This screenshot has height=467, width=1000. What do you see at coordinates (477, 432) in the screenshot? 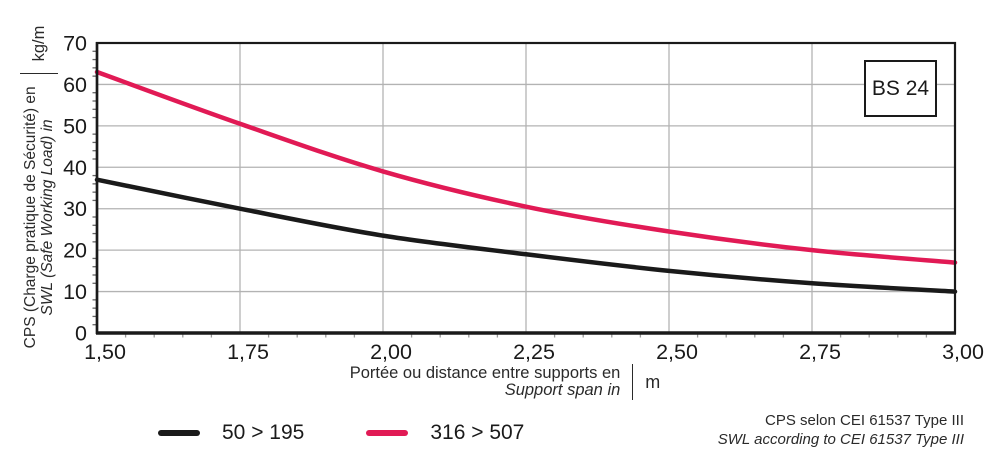
I see `legend-label-pink: 316 > 507` at bounding box center [477, 432].